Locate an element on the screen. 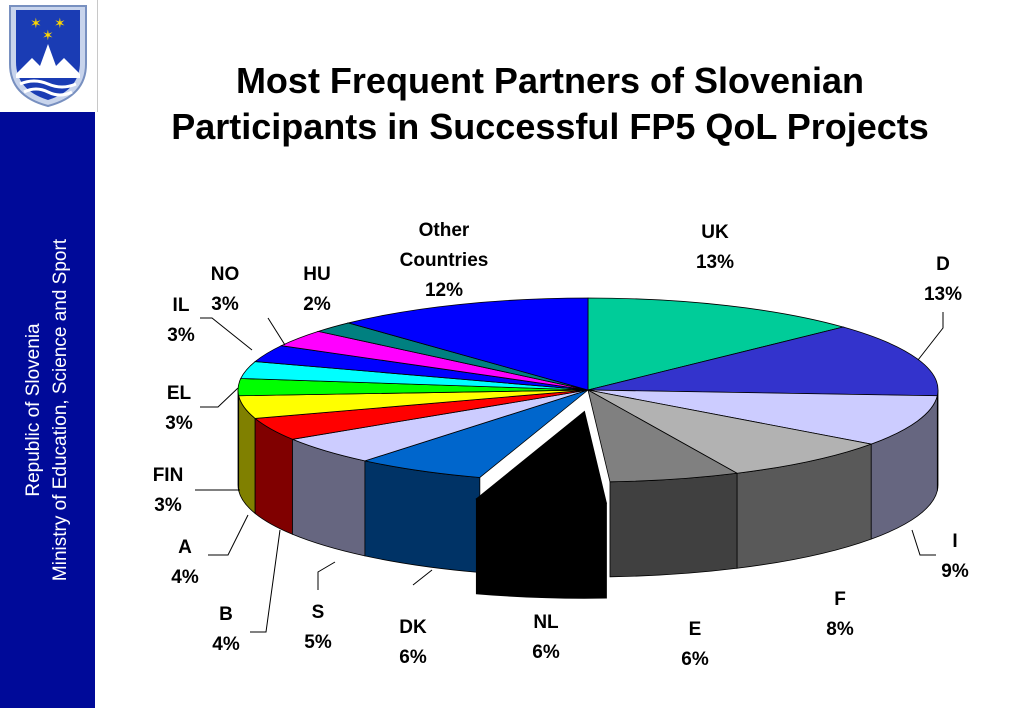 The height and width of the screenshot is (708, 1023). slice-other-countries is located at coordinates (467, 344).